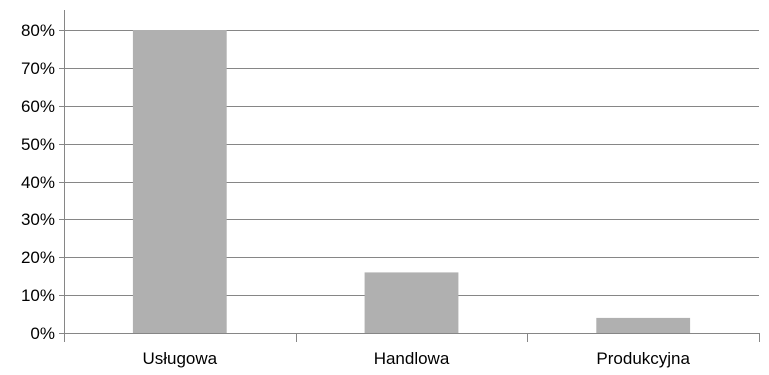  I want to click on y-tick-label: 0%, so click(42, 333).